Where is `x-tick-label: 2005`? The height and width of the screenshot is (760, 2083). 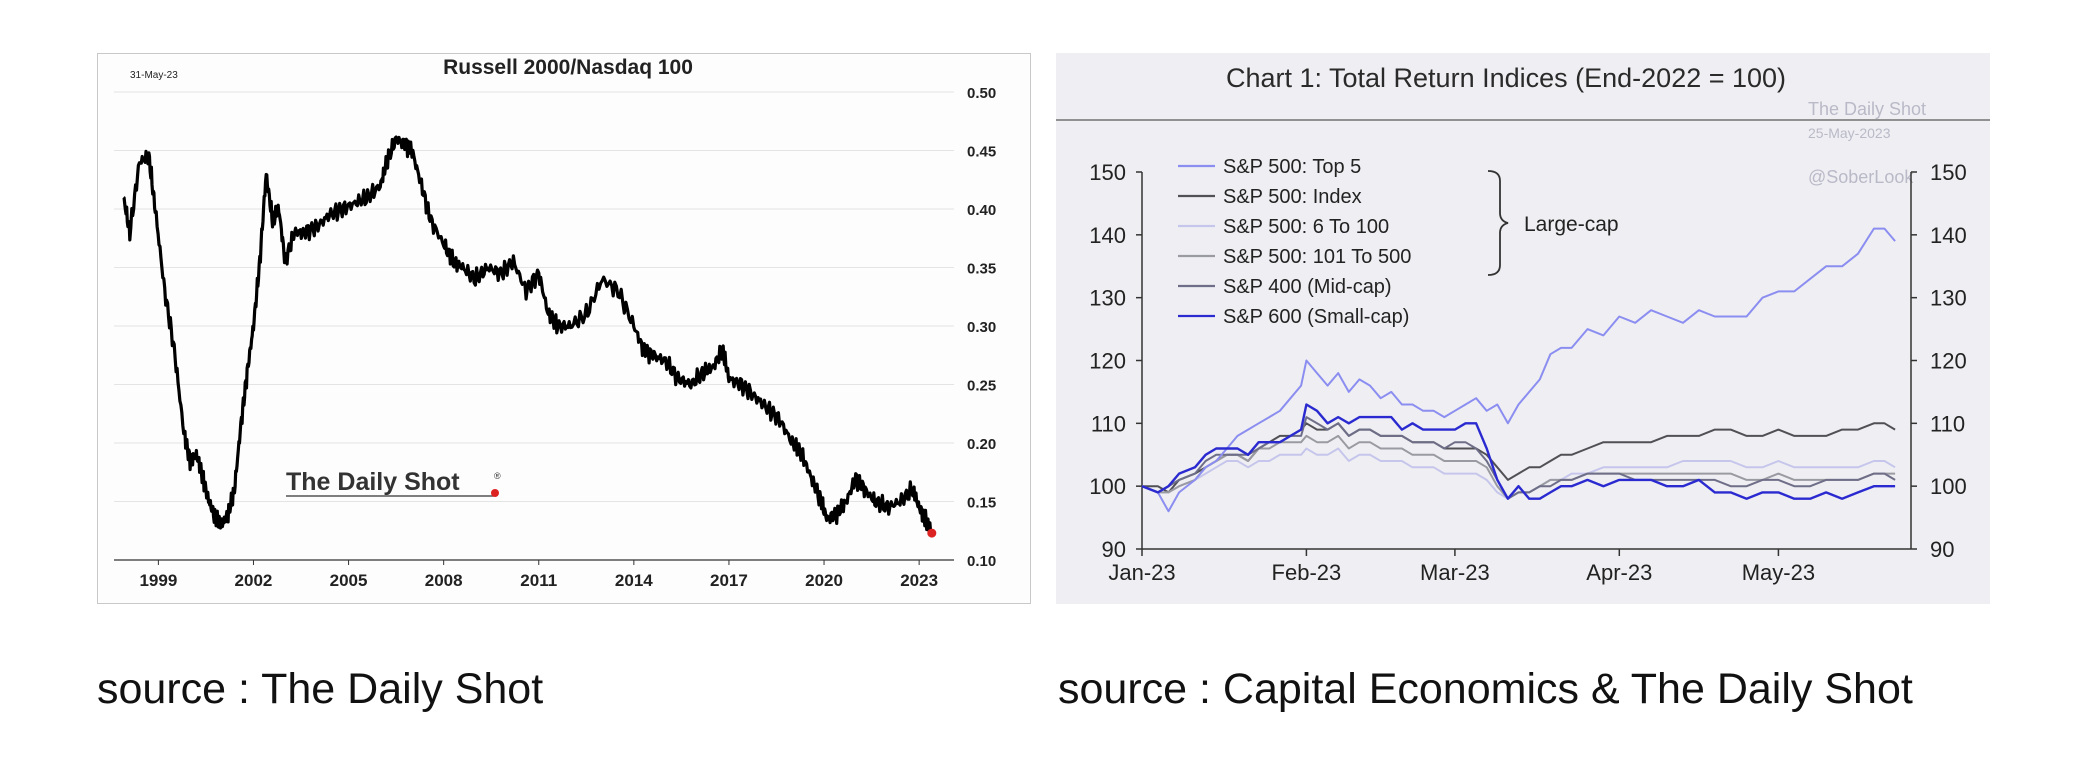 x-tick-label: 2005 is located at coordinates (349, 580).